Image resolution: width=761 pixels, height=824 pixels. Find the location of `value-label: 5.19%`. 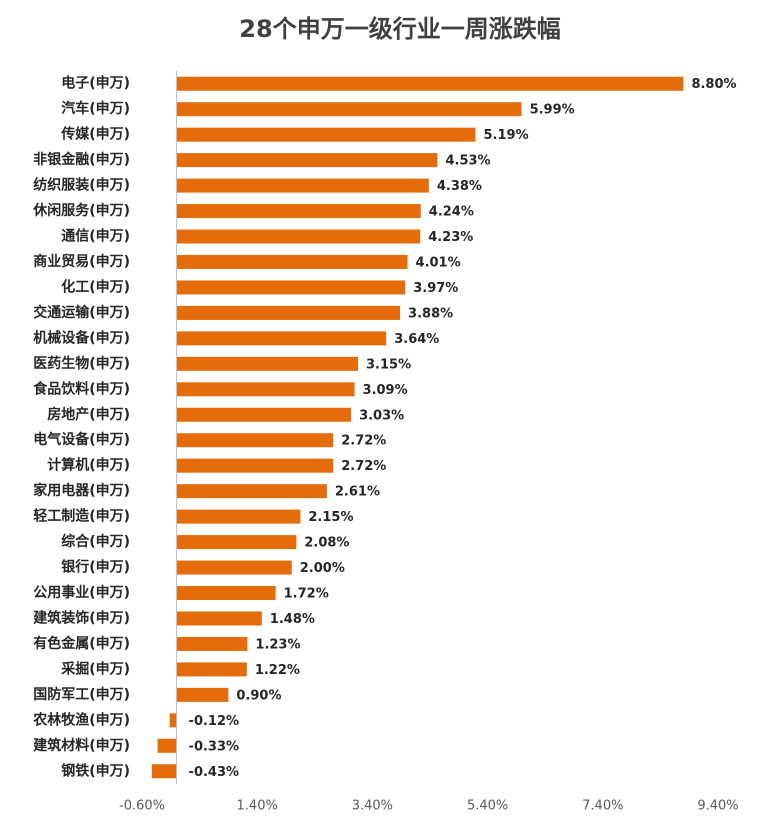

value-label: 5.19% is located at coordinates (506, 135).